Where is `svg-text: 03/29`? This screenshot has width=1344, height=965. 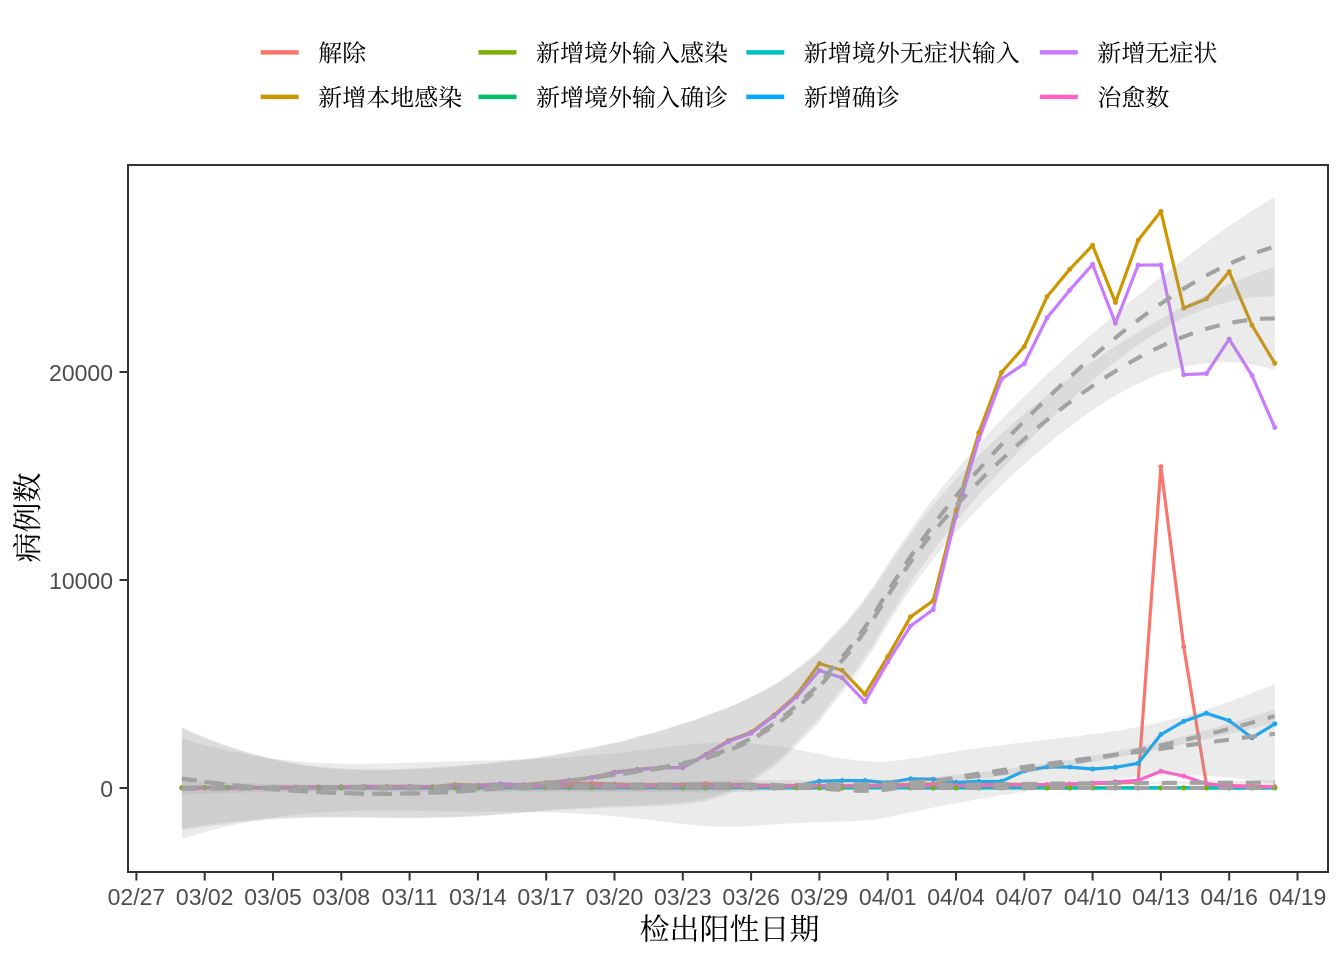
svg-text: 03/29 is located at coordinates (820, 897).